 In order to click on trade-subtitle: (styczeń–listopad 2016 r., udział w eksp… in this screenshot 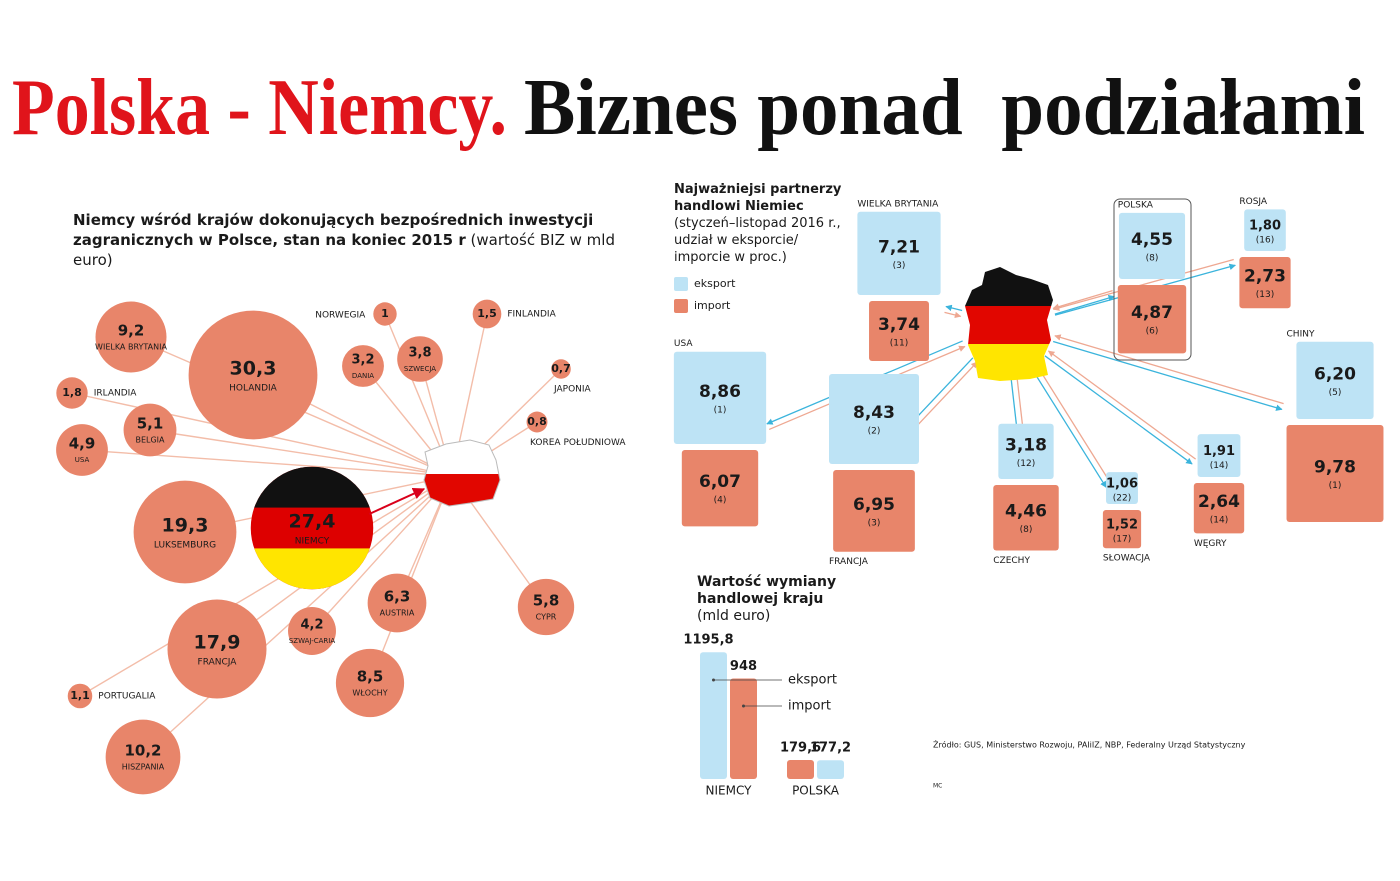, I will do `click(757, 240)`.